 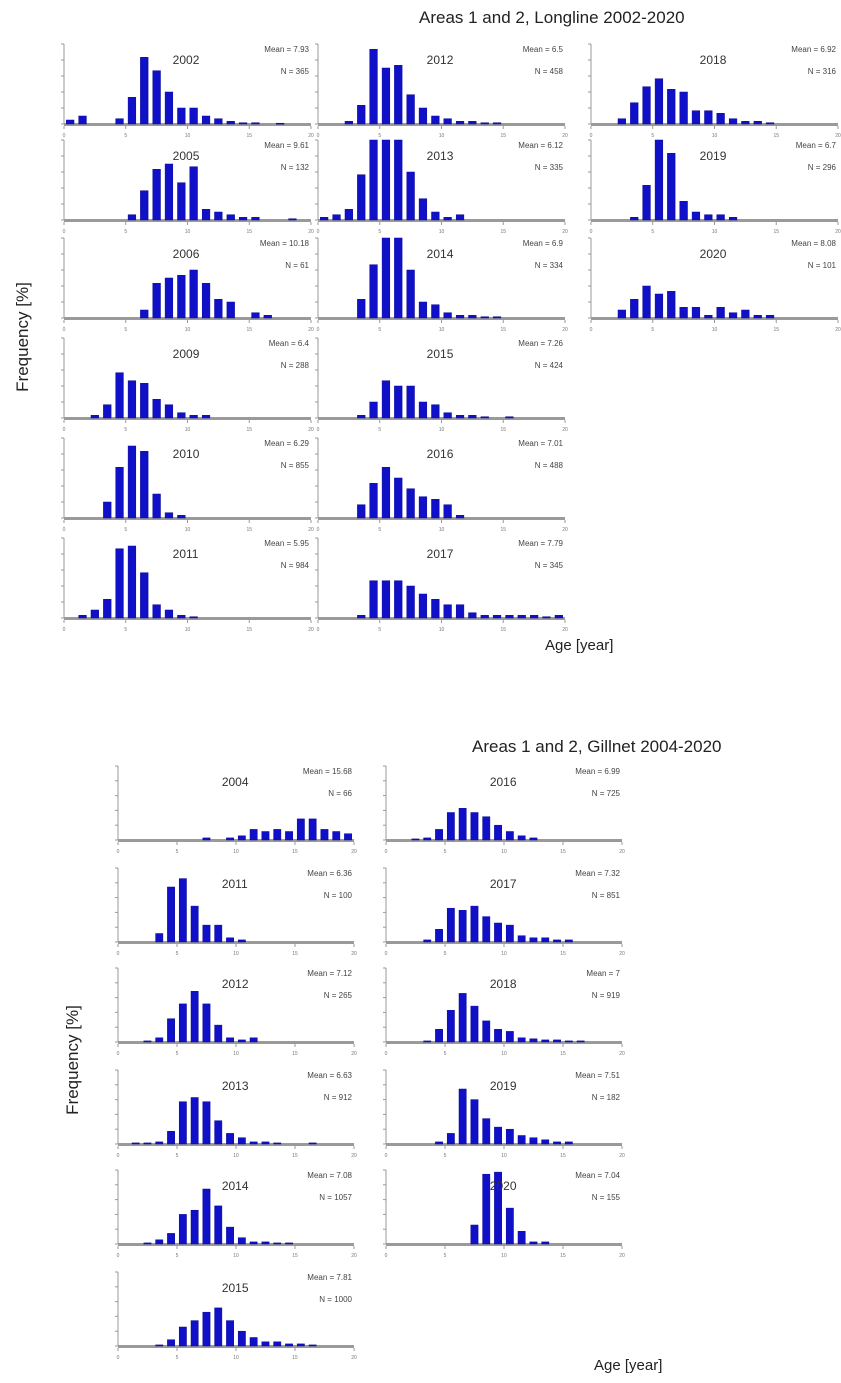 What do you see at coordinates (118, 1156) in the screenshot?
I see `x-tick-label: 0` at bounding box center [118, 1156].